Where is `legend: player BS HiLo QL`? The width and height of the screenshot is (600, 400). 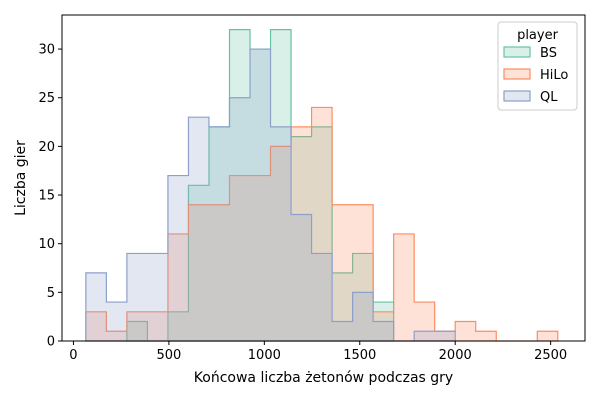
legend: player BS HiLo QL is located at coordinates (537, 66).